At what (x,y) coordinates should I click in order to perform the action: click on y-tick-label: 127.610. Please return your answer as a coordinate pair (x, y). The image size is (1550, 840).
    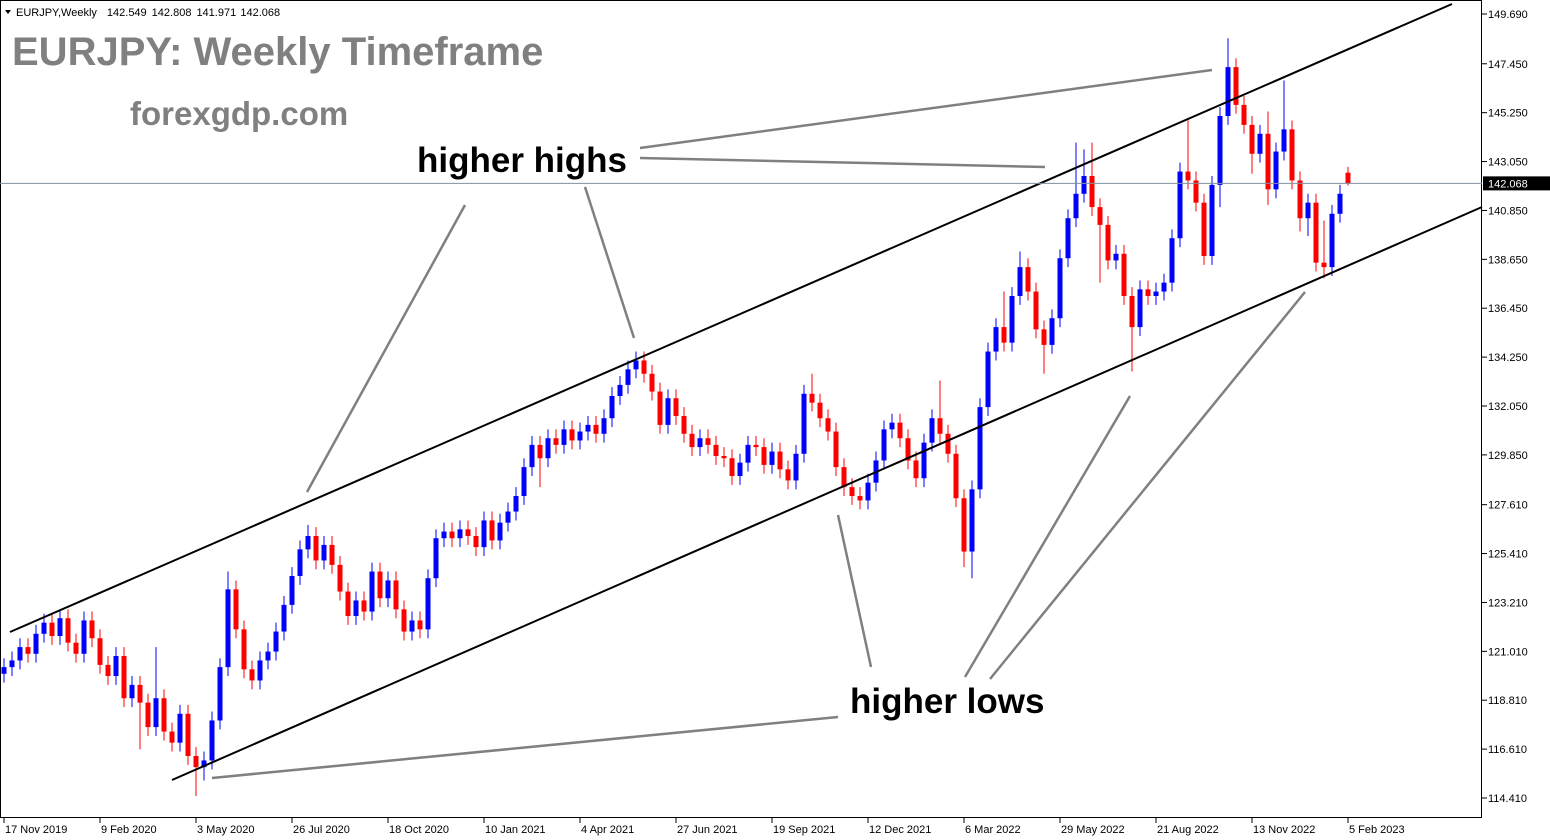
    Looking at the image, I should click on (1508, 506).